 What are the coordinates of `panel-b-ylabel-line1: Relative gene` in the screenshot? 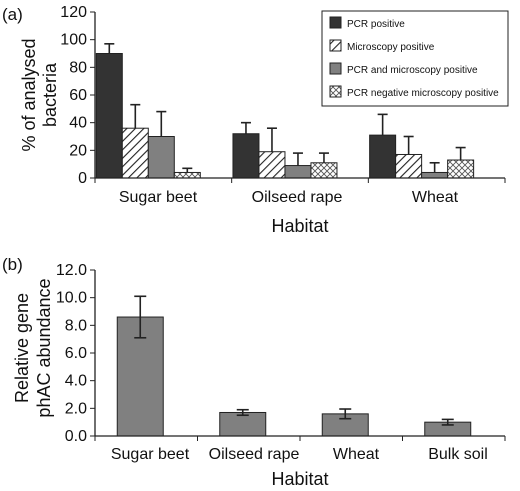 It's located at (22, 348).